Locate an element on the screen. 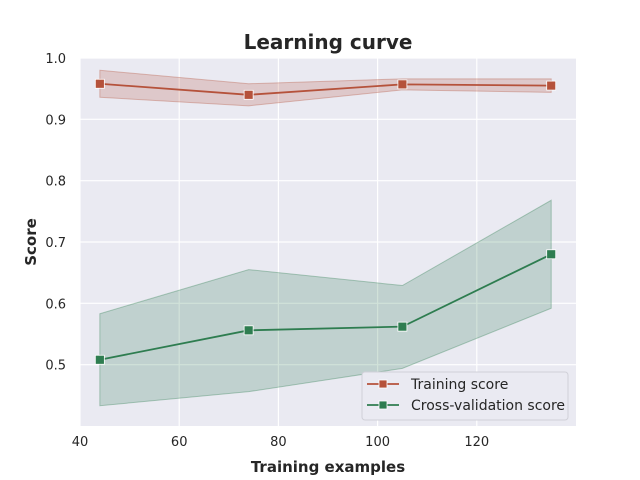 This screenshot has width=640, height=480. x-tick-label: 60 is located at coordinates (179, 442).